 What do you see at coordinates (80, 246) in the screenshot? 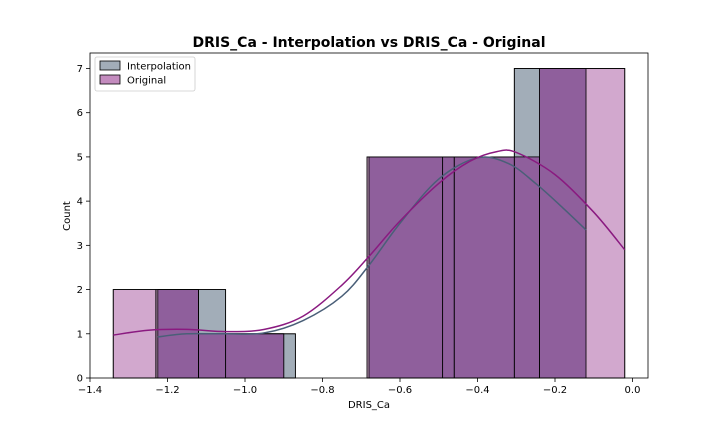
I see `y-tick-label-3: 3` at bounding box center [80, 246].